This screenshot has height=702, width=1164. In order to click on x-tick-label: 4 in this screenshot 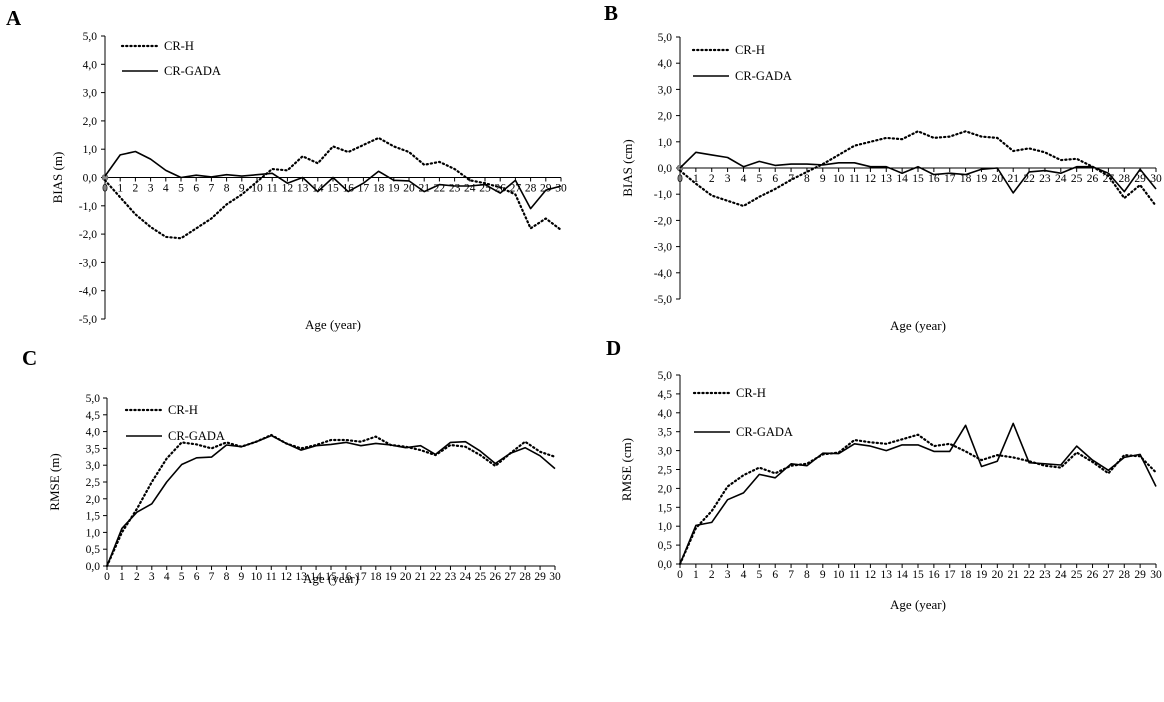, I will do `click(167, 577)`.